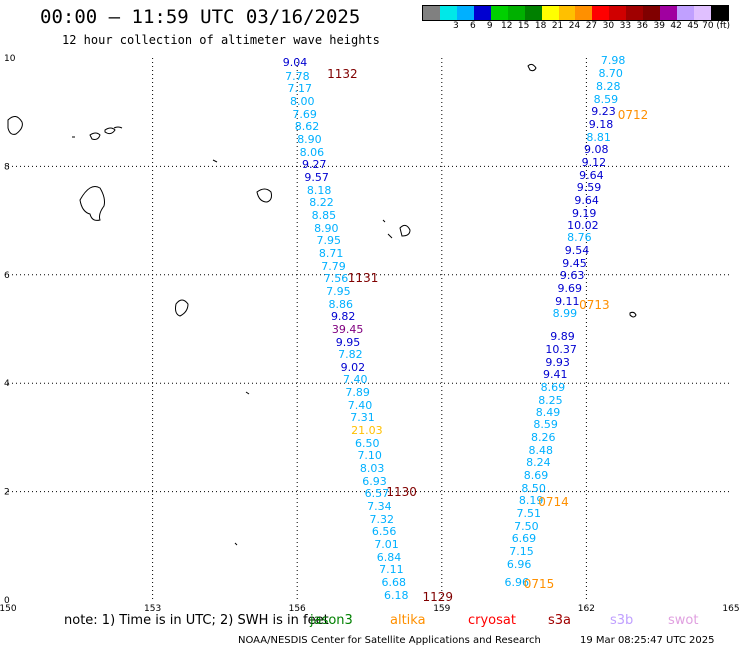 This screenshot has height=650, width=740. What do you see at coordinates (610, 74) in the screenshot?
I see `wave-height-value: 8.70` at bounding box center [610, 74].